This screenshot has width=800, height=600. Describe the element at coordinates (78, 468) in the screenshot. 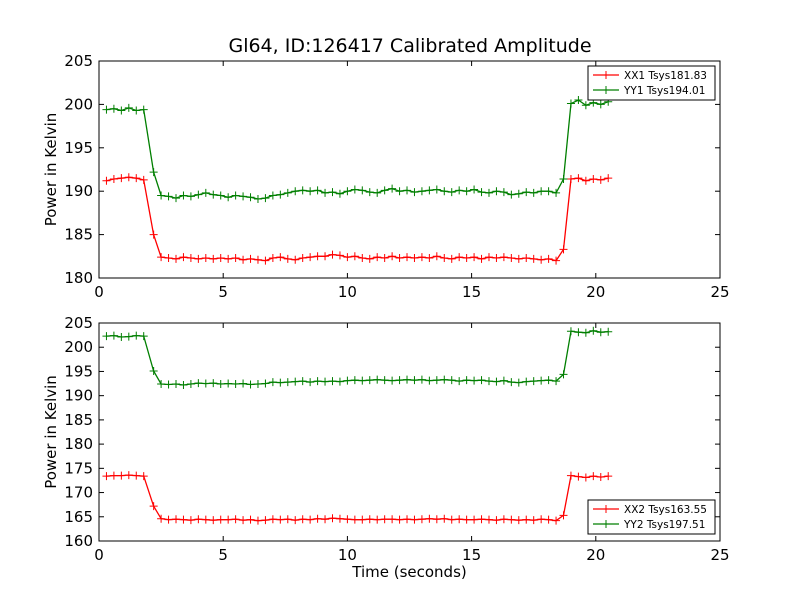

I see `y-tick-label: 175` at that location.